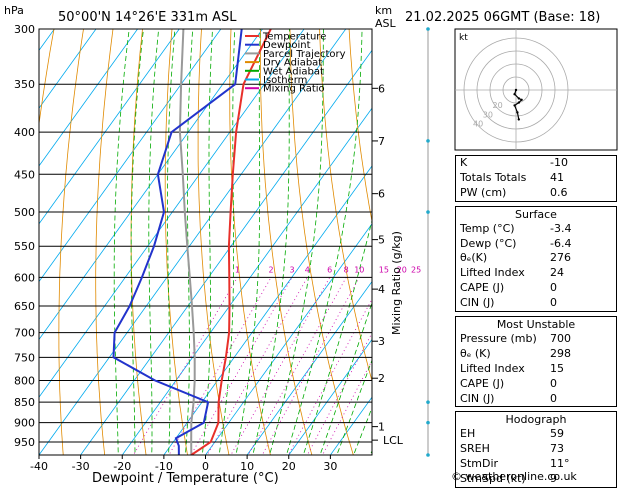  I want to click on pressure-tick-label: 600, so click(24, 277).